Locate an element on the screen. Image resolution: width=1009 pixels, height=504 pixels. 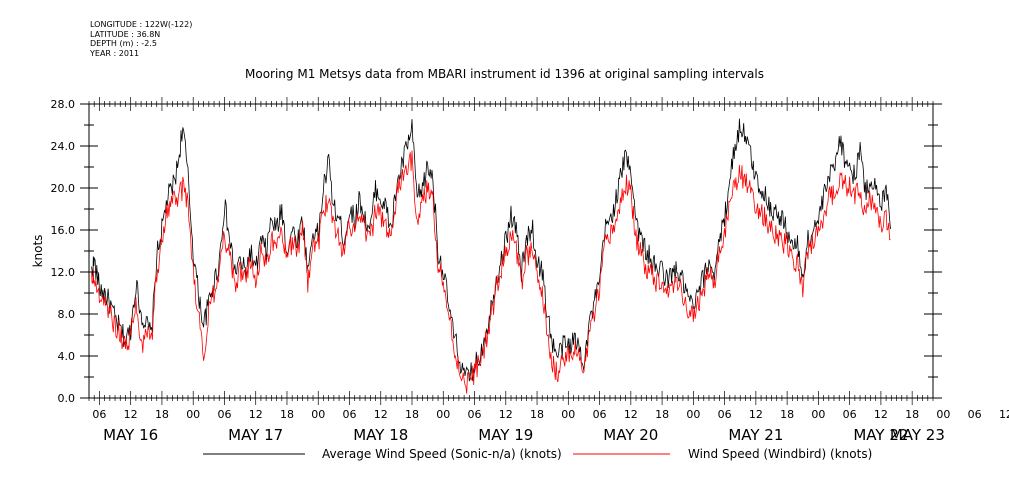
y-tick-label: 12.0 is located at coordinates (63, 272).